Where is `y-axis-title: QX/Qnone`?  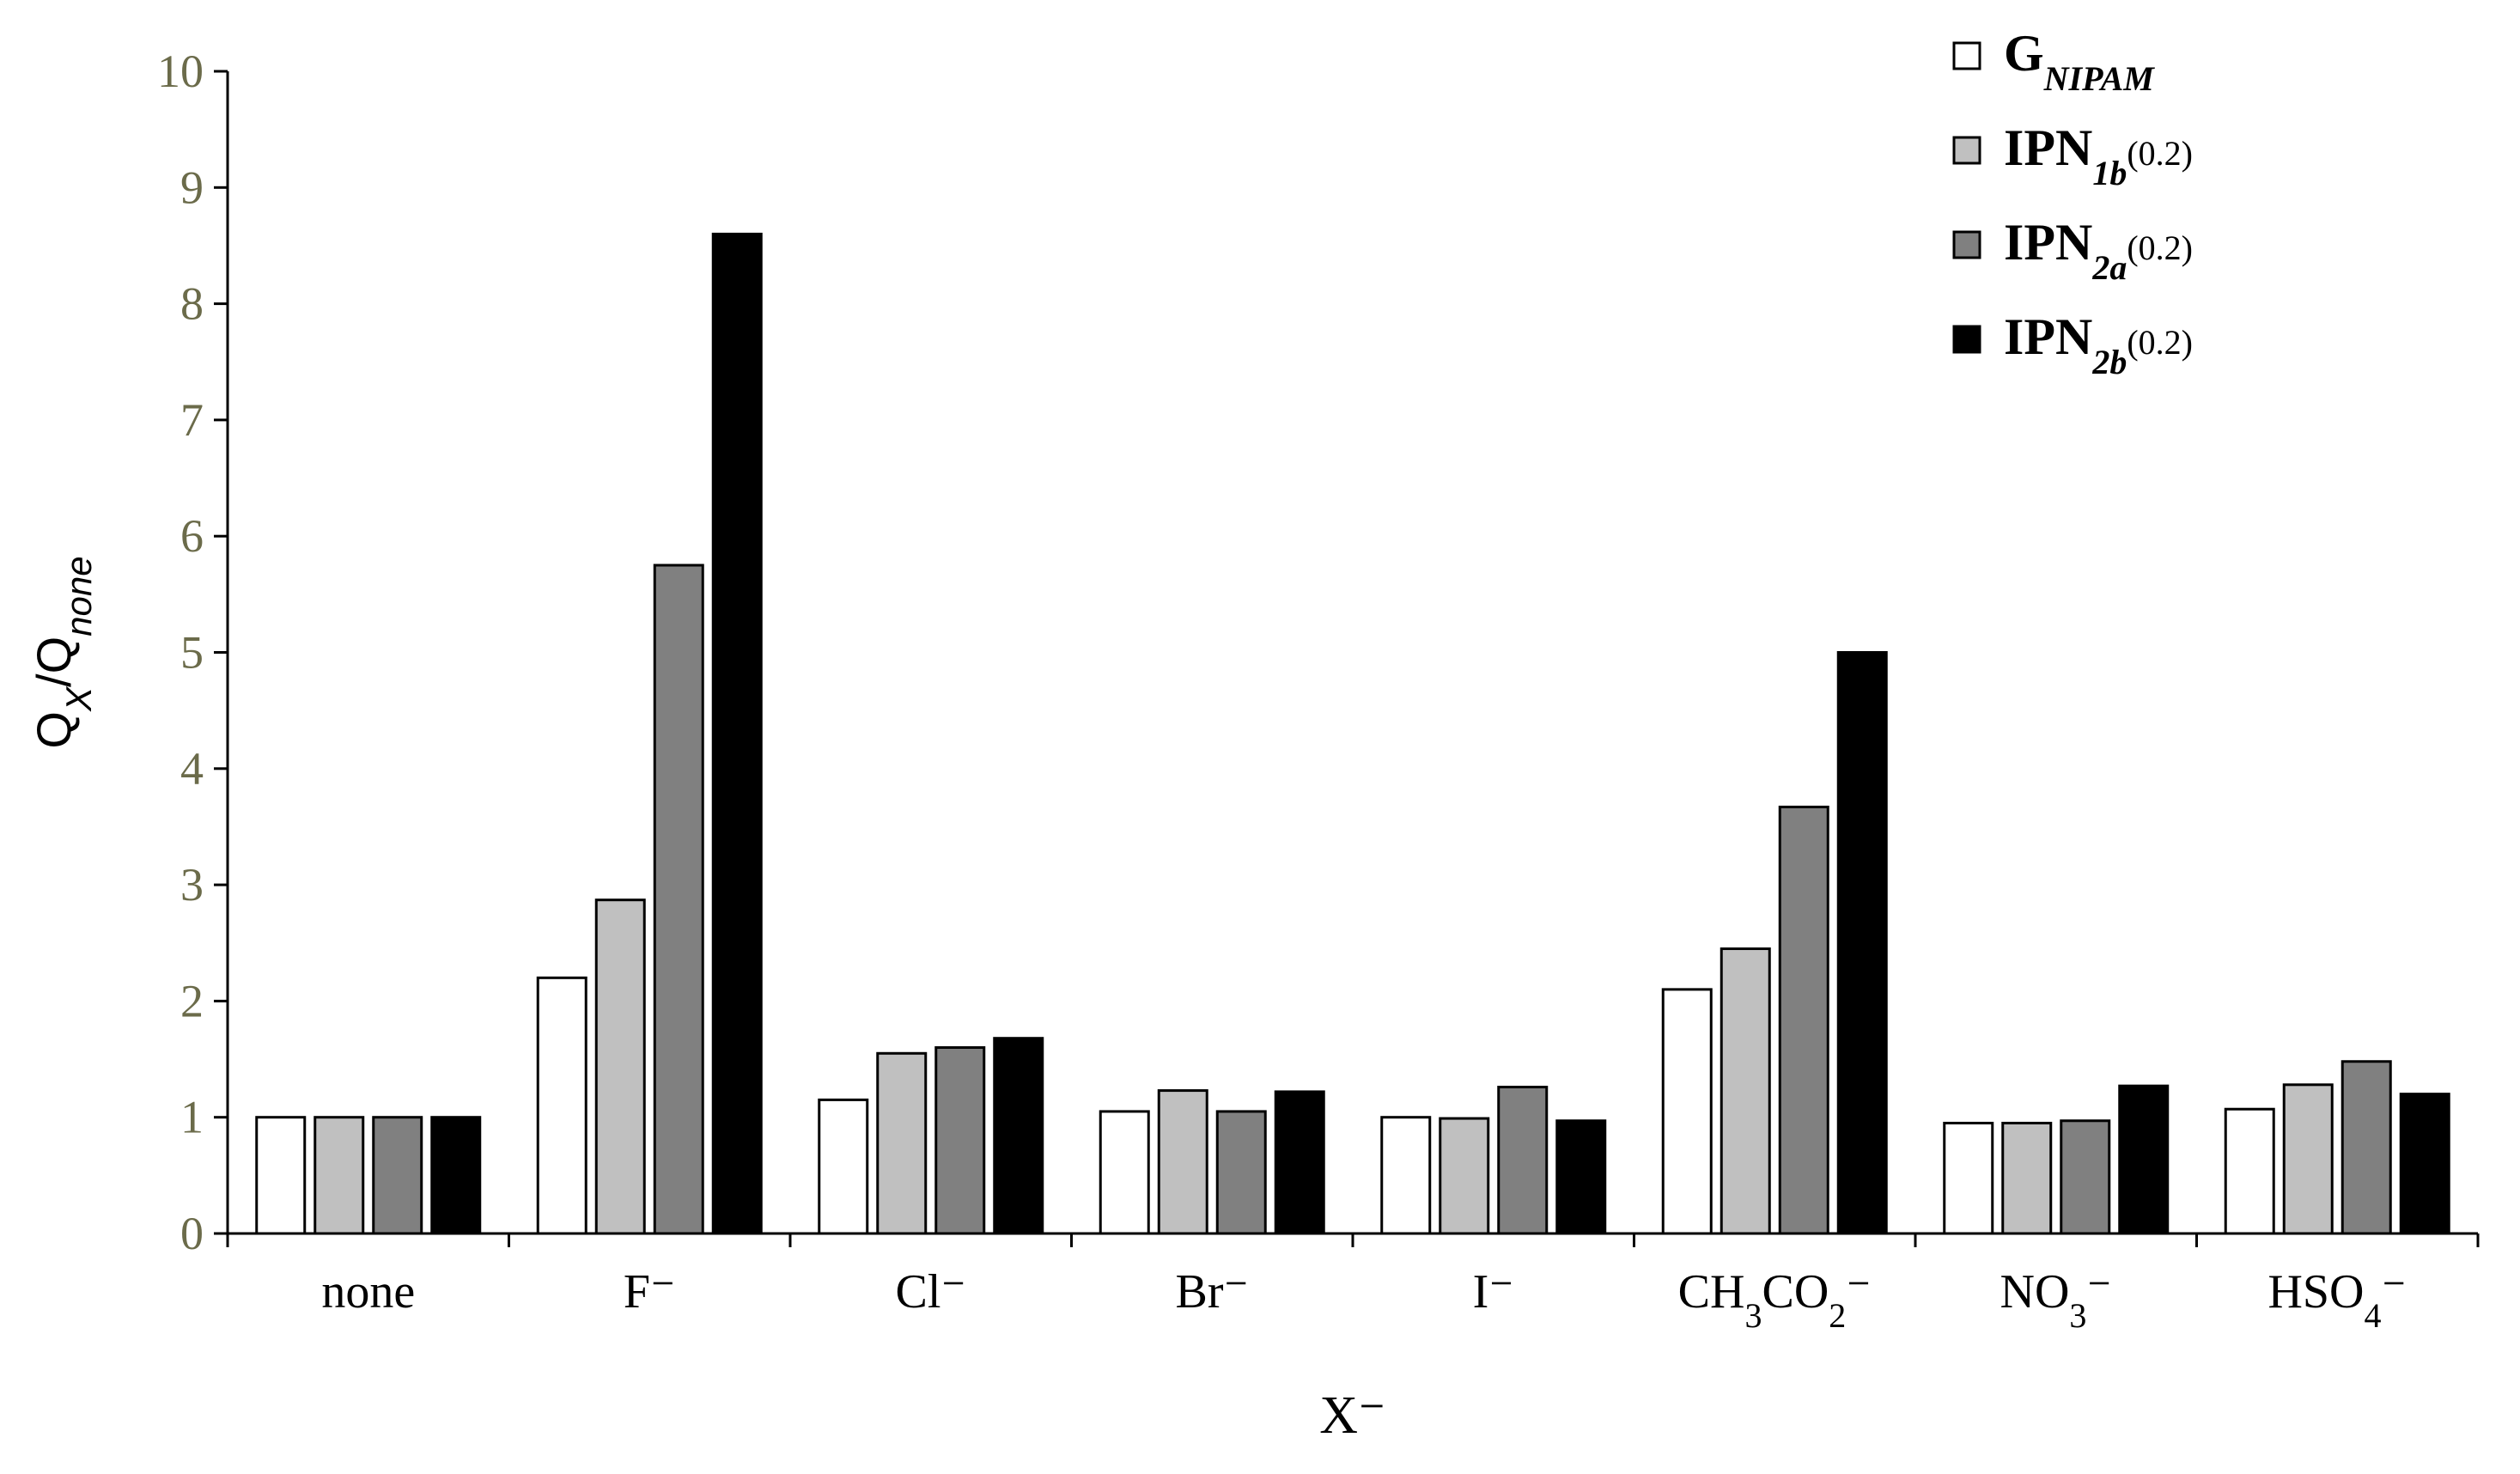 y-axis-title: QX/Qnone is located at coordinates (63, 652).